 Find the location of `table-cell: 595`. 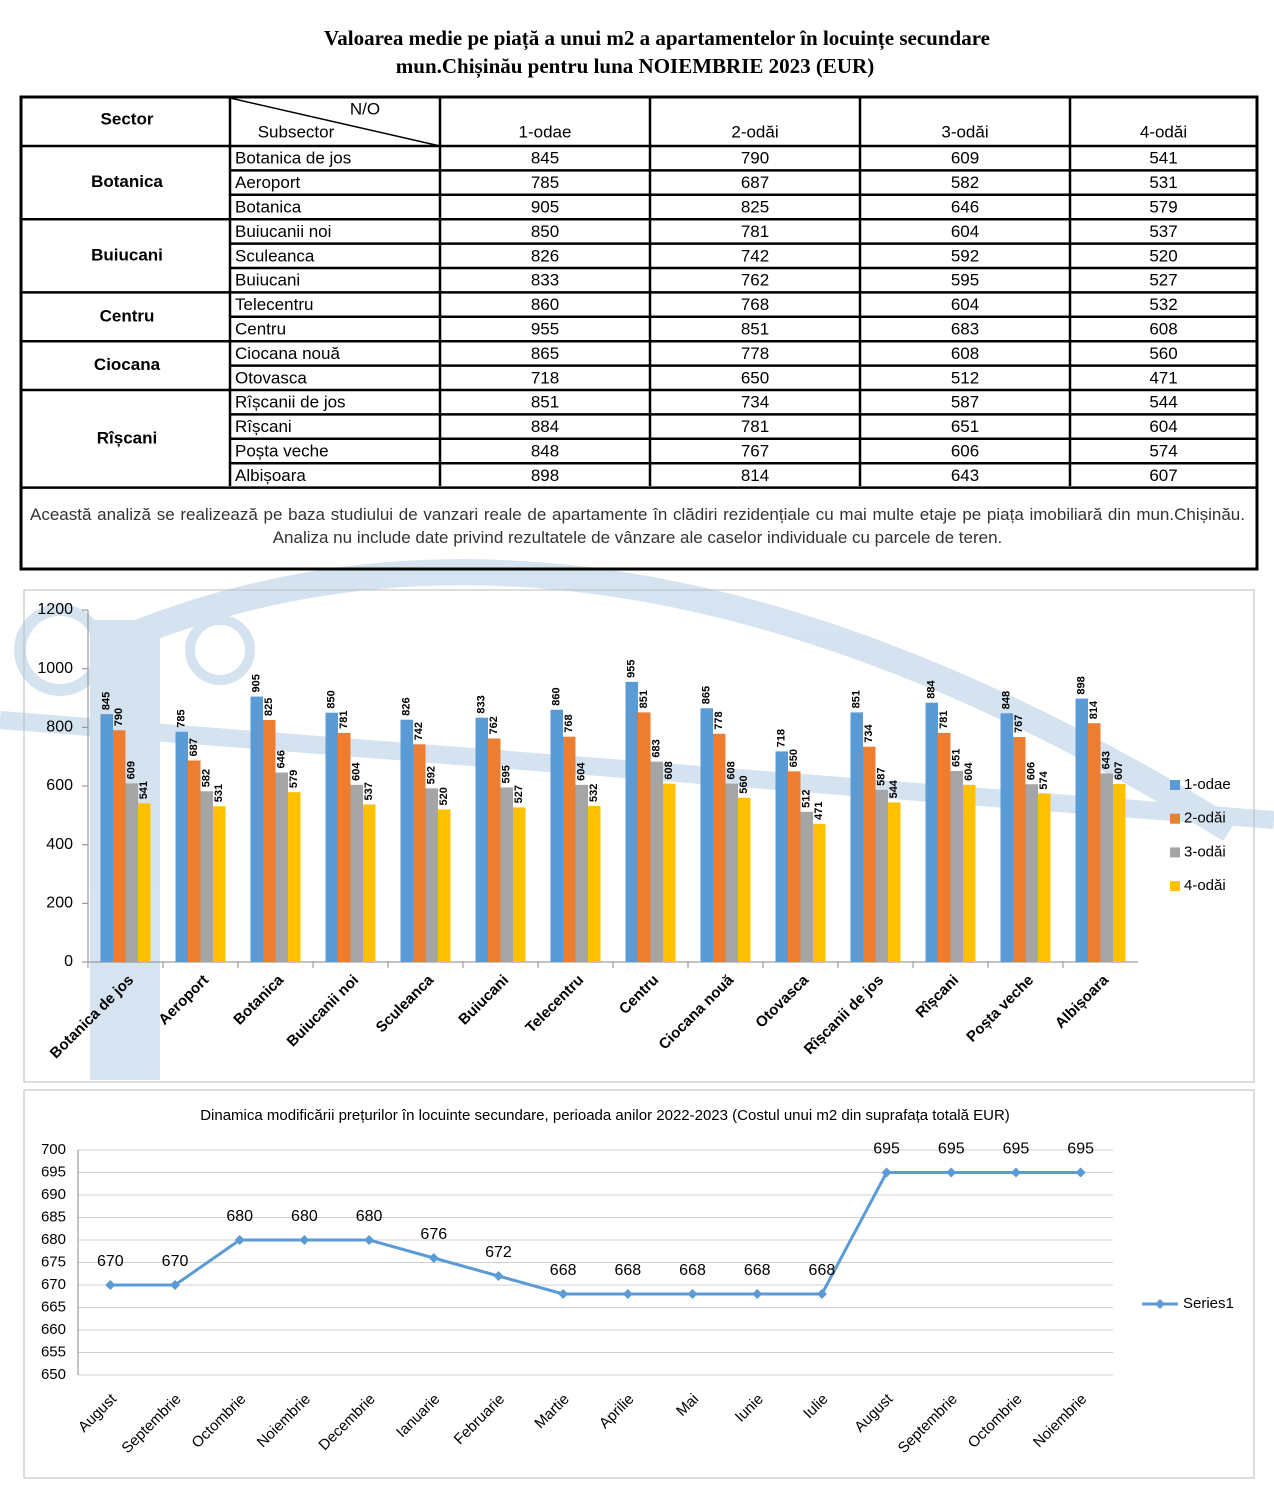

table-cell: 595 is located at coordinates (965, 280).